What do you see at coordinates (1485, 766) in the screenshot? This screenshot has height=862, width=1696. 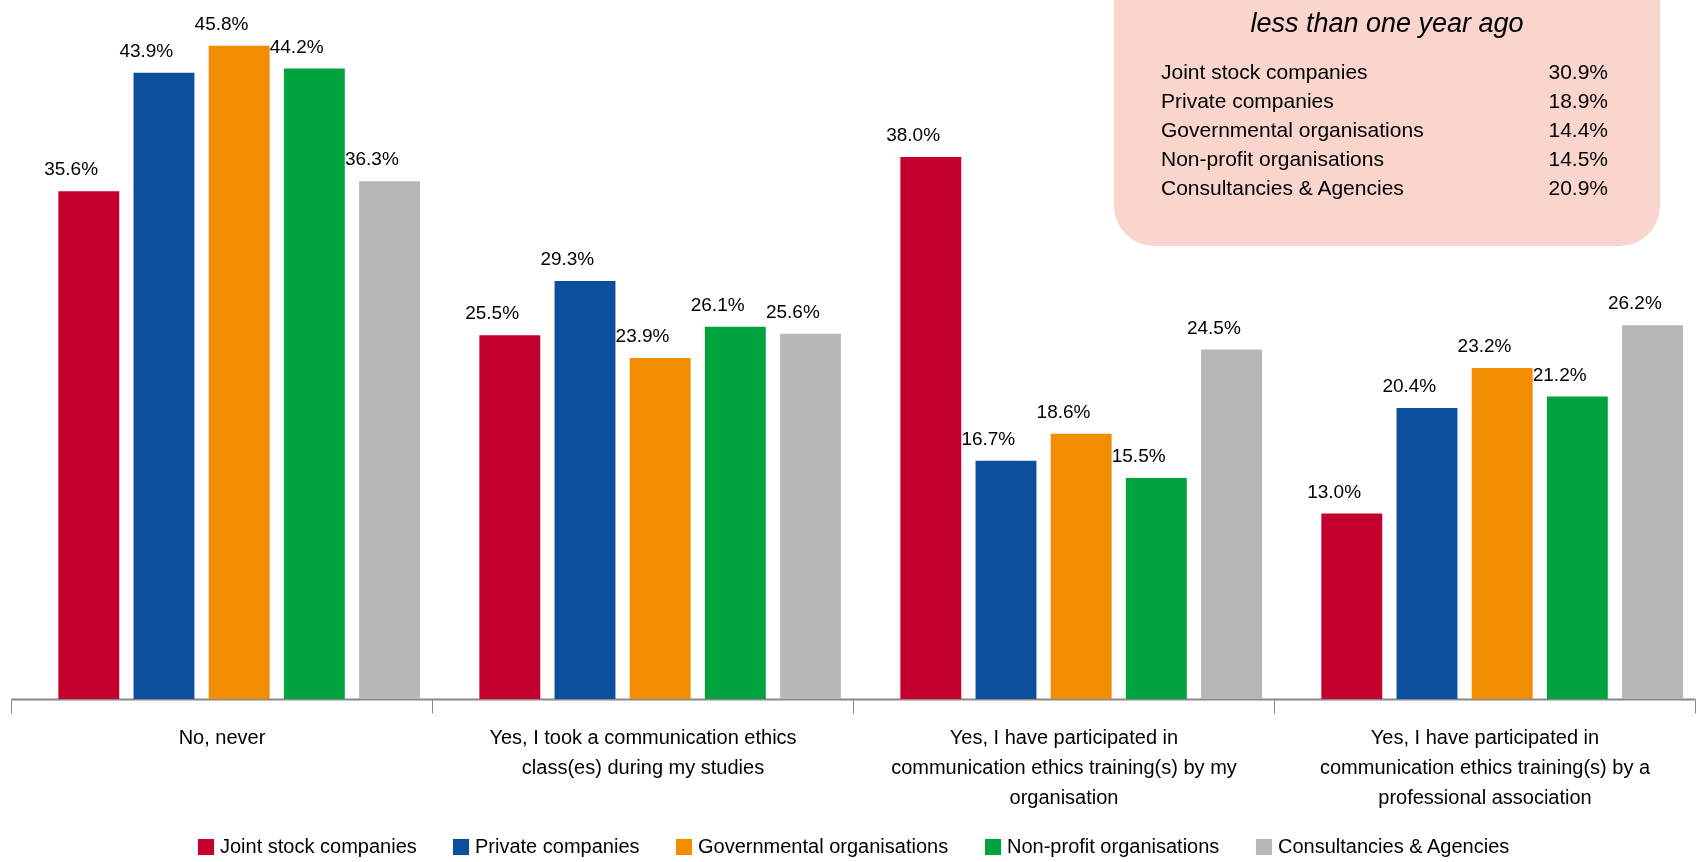 I see `x-tick-label: Yes, I have participated in communication ethics training(s) by a professional association` at bounding box center [1485, 766].